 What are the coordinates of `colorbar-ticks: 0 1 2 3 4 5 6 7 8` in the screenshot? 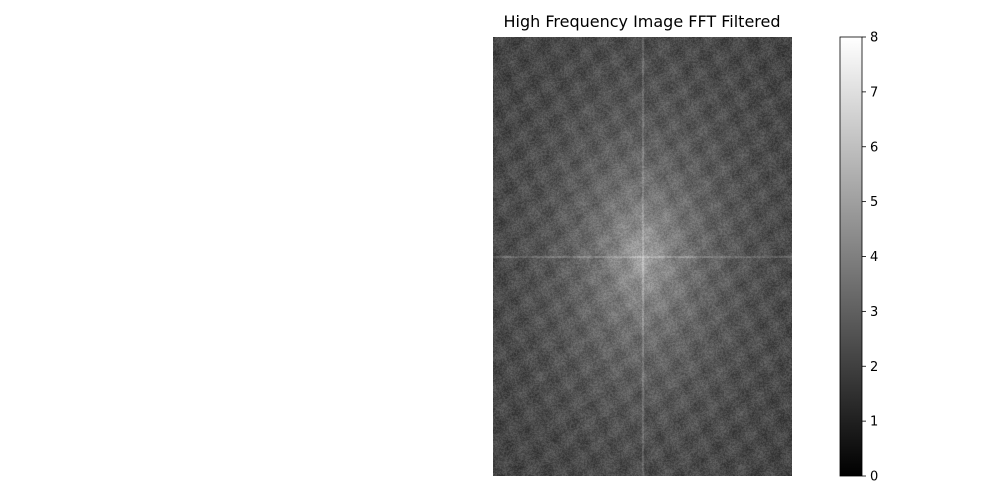 It's located at (870, 258).